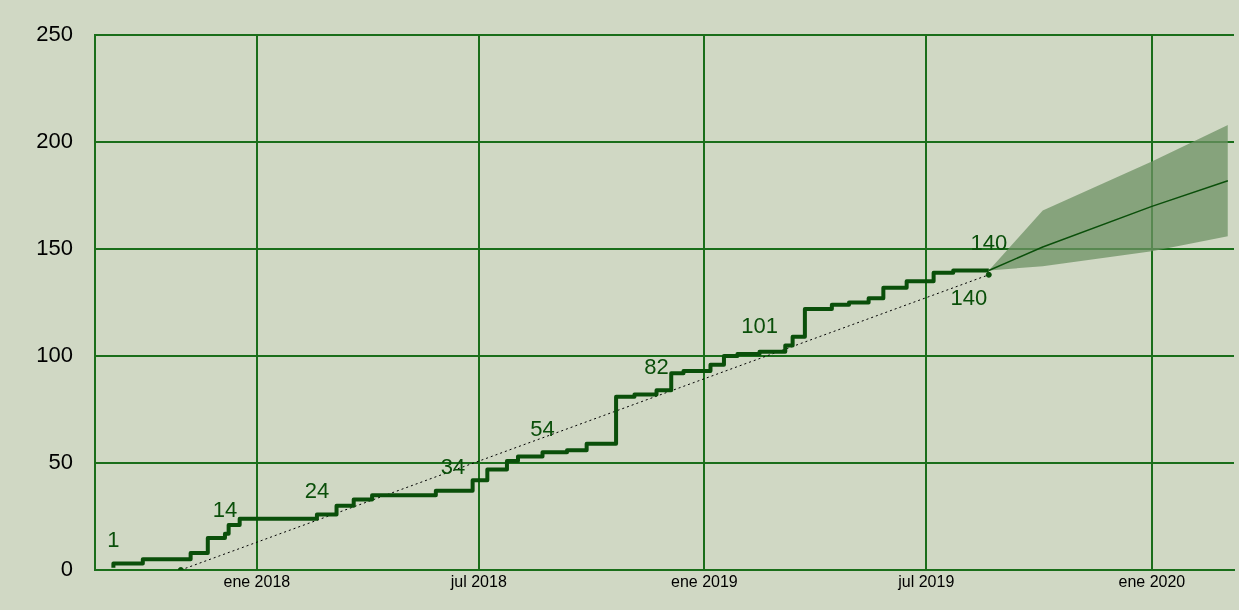 The width and height of the screenshot is (1239, 610). I want to click on y-tick-label: 150, so click(54, 248).